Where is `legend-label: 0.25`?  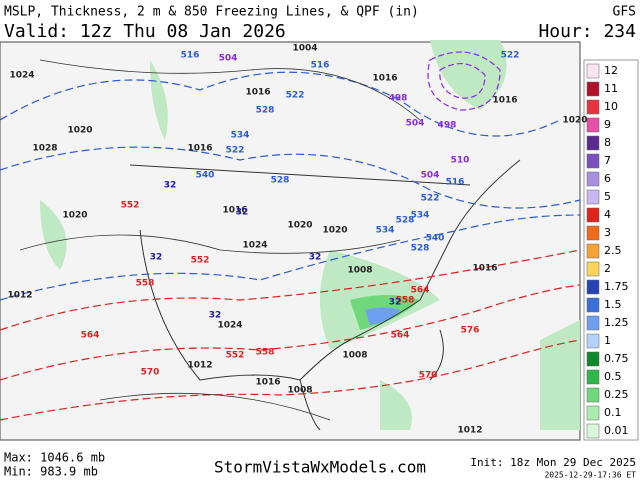
legend-label: 0.25 is located at coordinates (616, 394).